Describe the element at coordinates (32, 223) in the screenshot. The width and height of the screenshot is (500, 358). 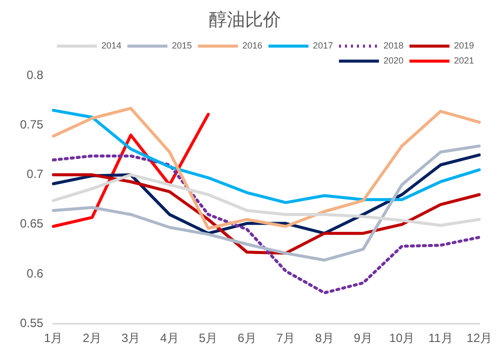
I see `y-tick-label: 0.65` at that location.